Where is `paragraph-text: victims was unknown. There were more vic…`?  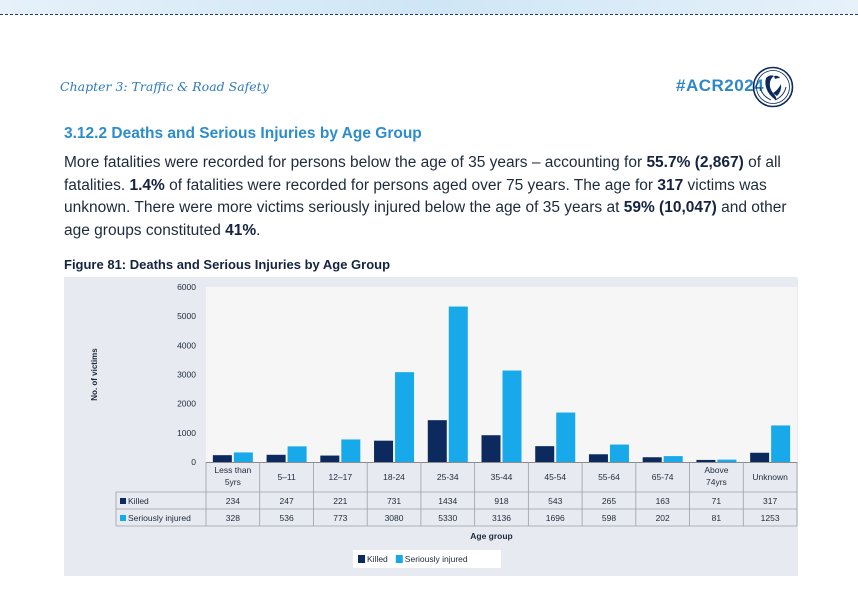 paragraph-text: victims was unknown. There were more vic… is located at coordinates (415, 196).